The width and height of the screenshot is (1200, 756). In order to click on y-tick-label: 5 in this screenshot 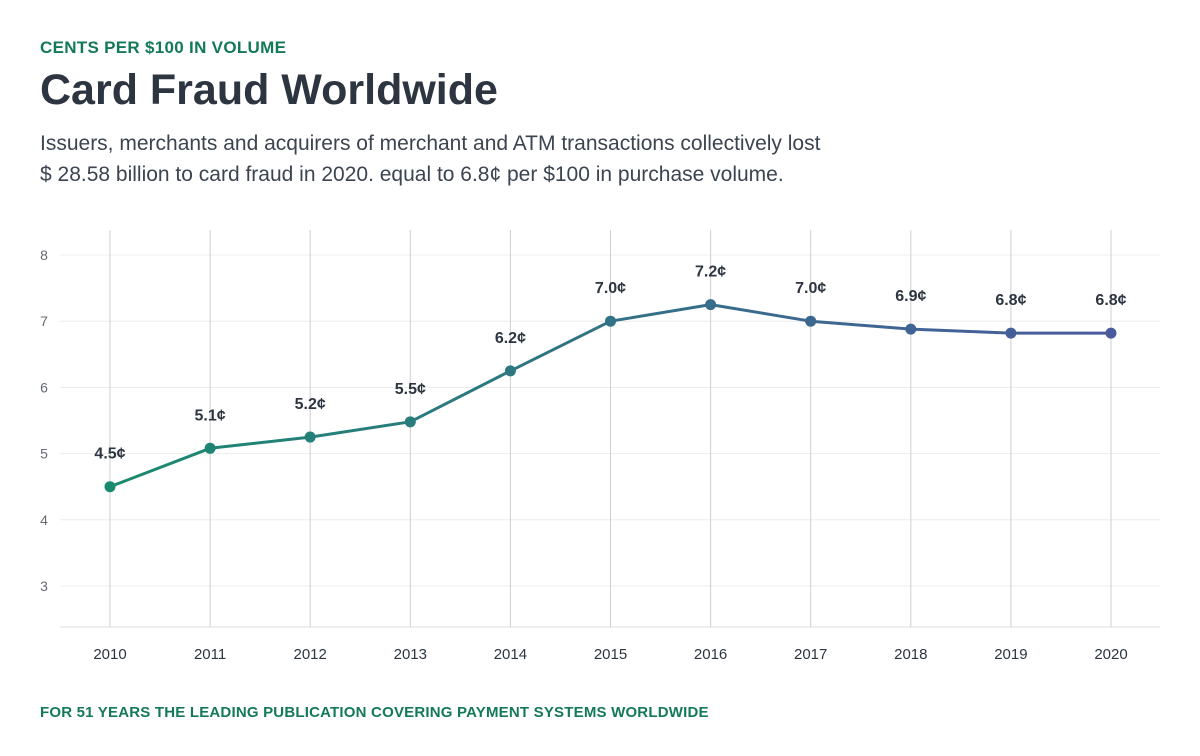, I will do `click(44, 454)`.